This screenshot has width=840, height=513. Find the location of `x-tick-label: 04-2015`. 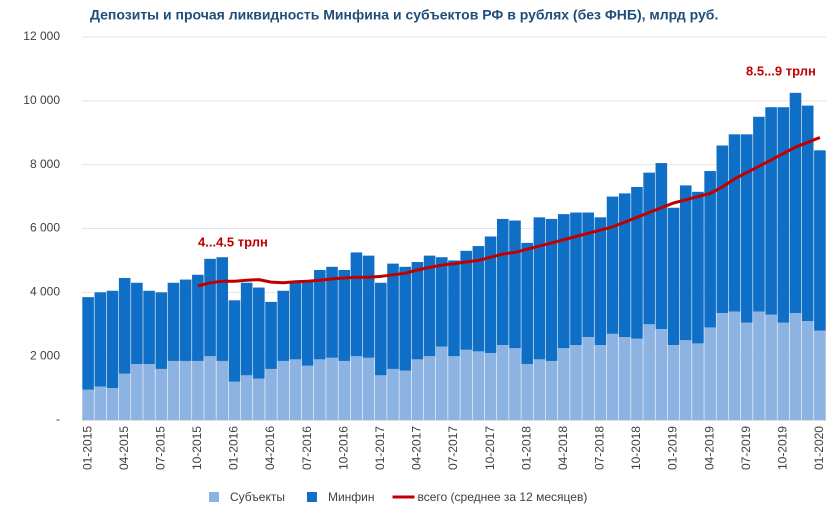

x-tick-label: 04-2015 is located at coordinates (124, 448).